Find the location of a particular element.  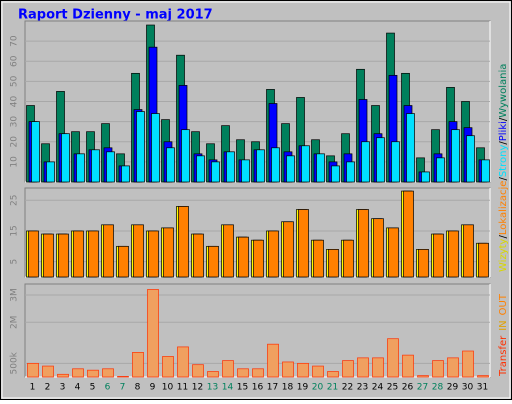

x-tick-label: 15 is located at coordinates (242, 388).